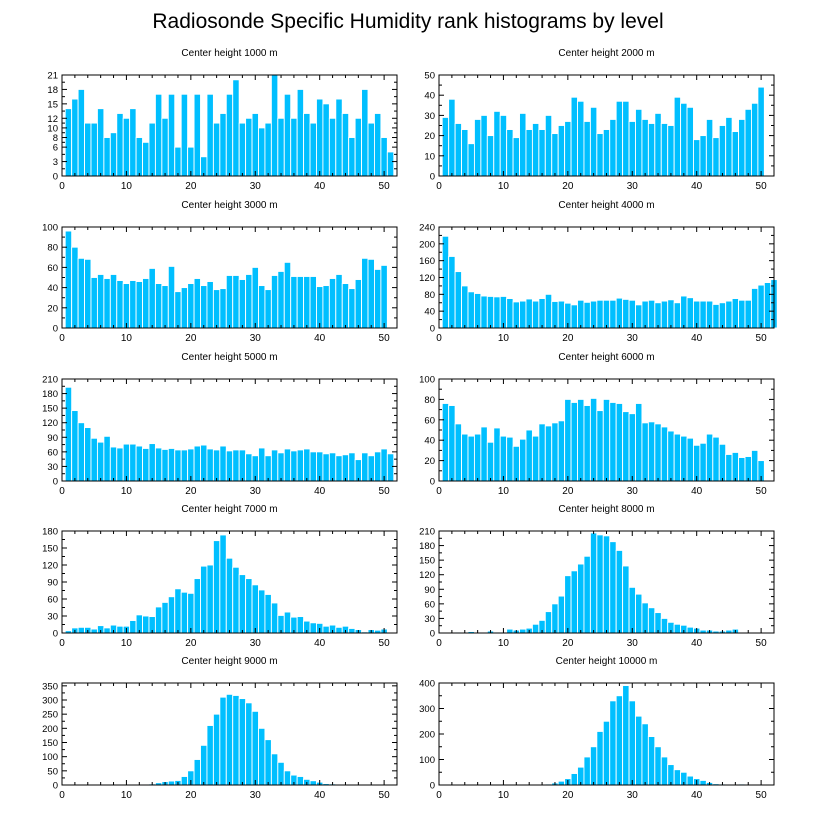  What do you see at coordinates (52, 119) in the screenshot?
I see `y-tick-label: 12` at bounding box center [52, 119].